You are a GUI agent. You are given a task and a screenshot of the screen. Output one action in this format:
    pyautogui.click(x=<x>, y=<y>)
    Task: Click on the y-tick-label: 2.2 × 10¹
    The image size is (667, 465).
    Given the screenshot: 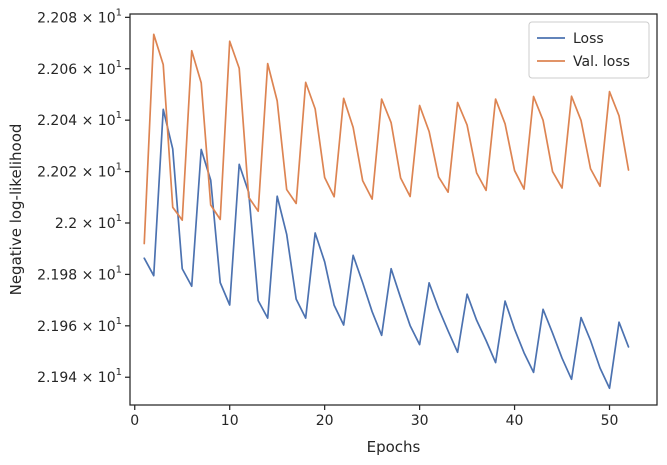 What is the action you would take?
    pyautogui.click(x=88, y=222)
    